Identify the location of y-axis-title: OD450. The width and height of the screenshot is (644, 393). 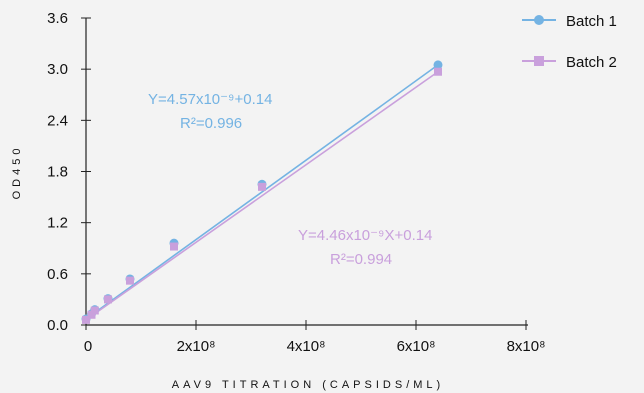
(17, 172).